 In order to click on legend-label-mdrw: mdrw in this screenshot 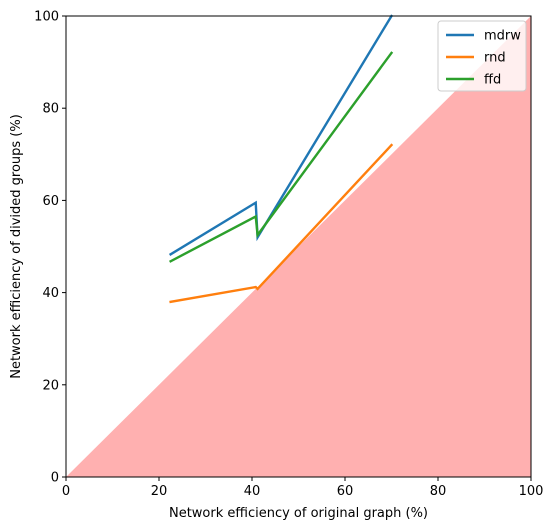, I will do `click(502, 36)`.